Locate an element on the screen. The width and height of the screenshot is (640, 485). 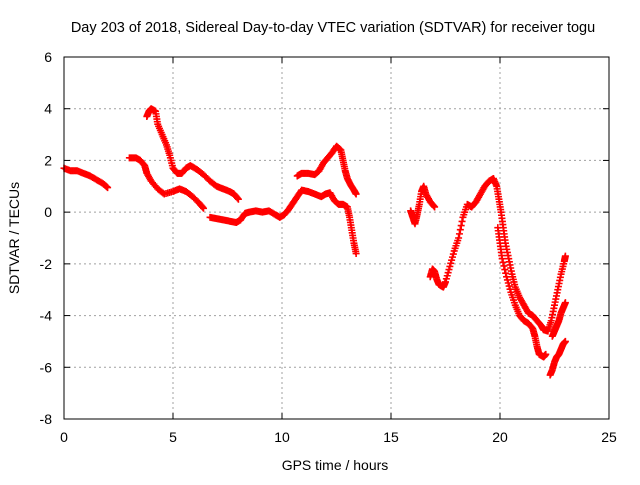
y-tick-label: 4 is located at coordinates (48, 109).